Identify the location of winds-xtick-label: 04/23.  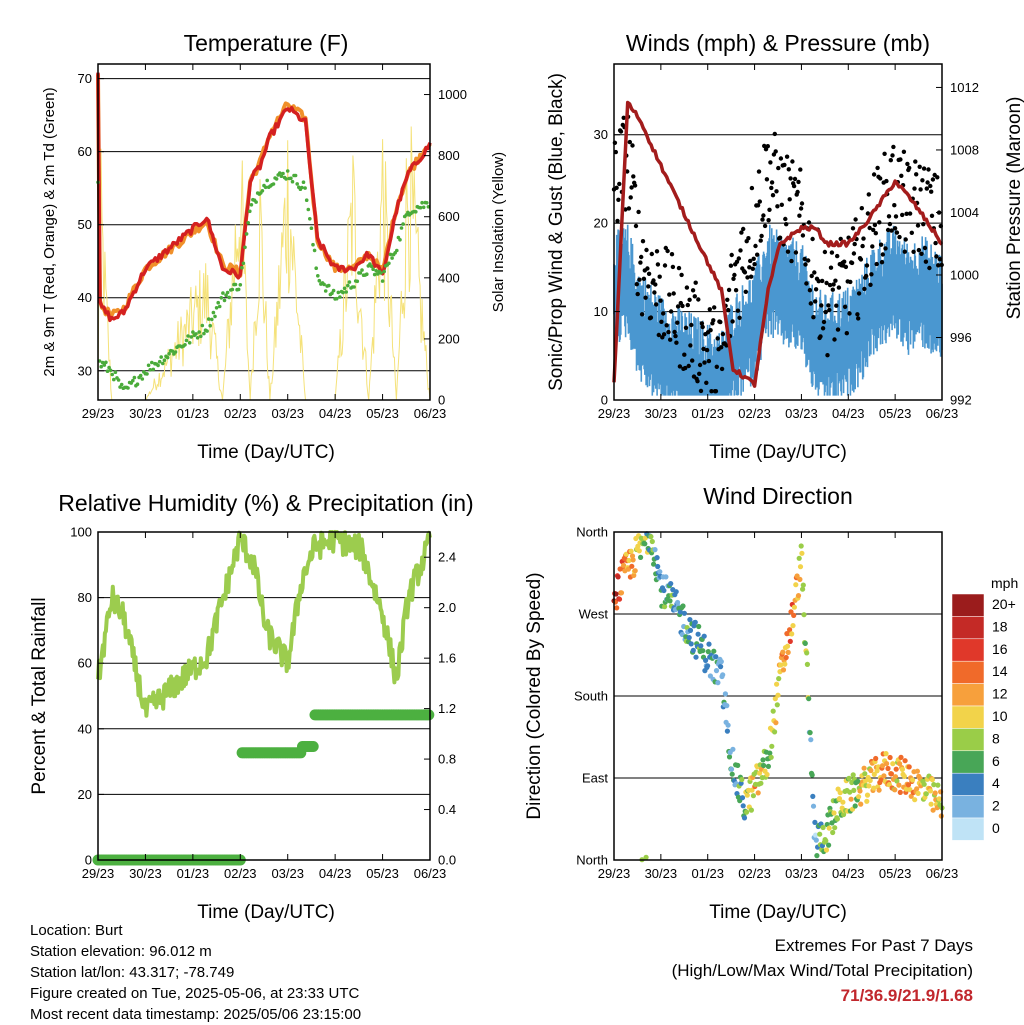
(848, 413).